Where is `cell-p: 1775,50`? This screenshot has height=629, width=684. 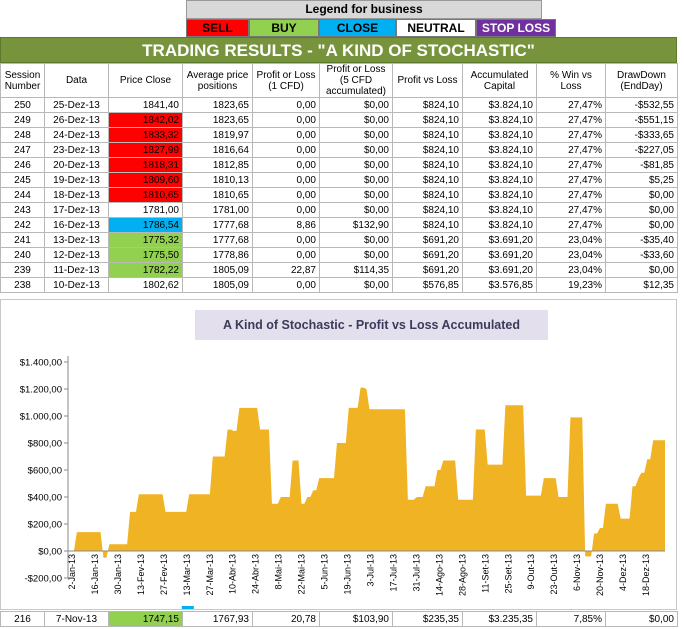
cell-p: 1775,50 is located at coordinates (145, 255).